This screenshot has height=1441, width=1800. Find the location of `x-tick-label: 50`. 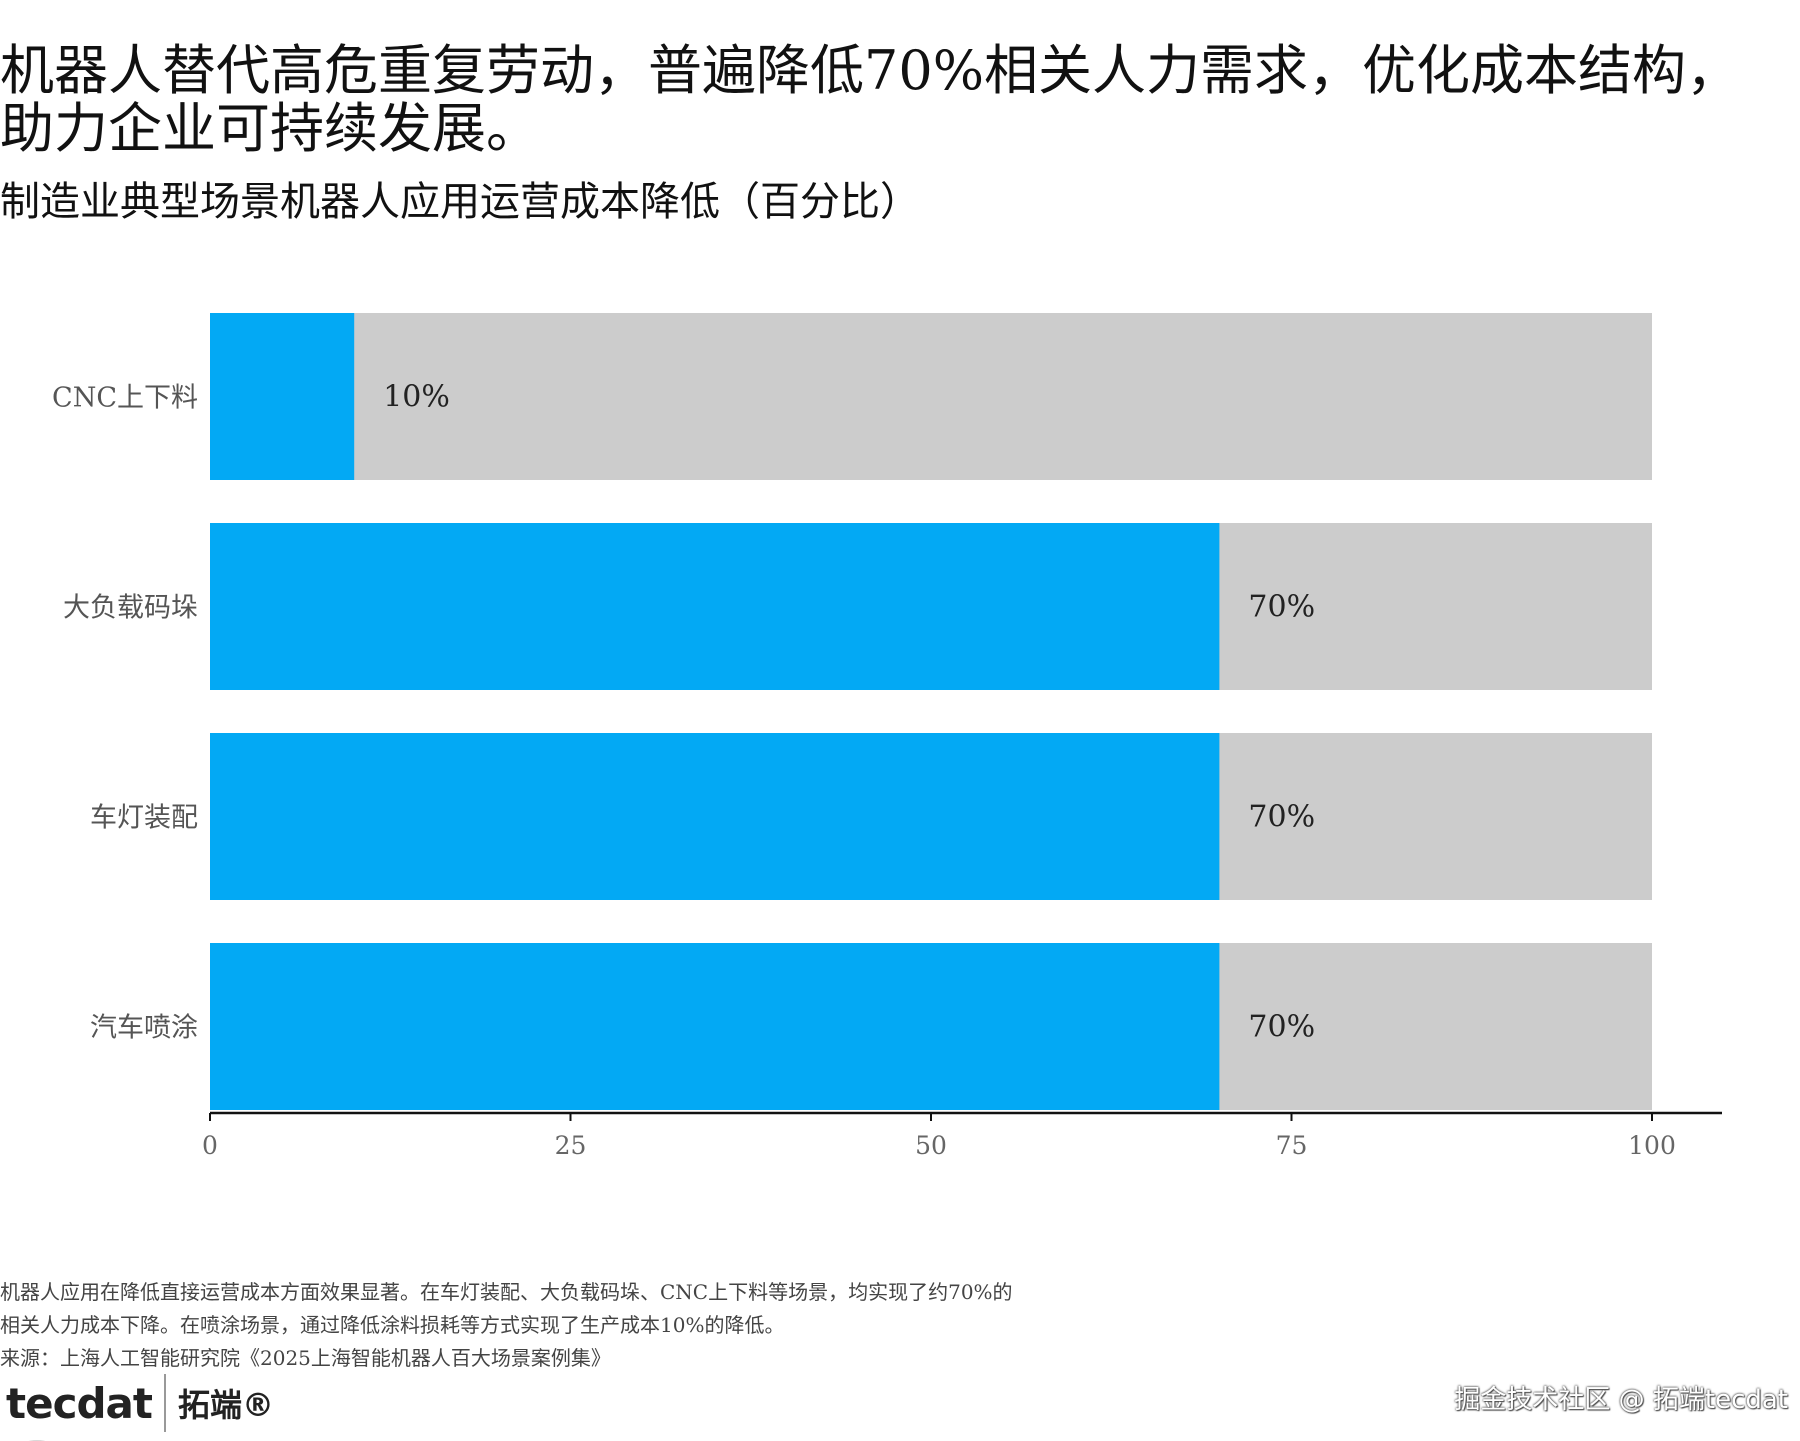

x-tick-label: 50 is located at coordinates (931, 1145).